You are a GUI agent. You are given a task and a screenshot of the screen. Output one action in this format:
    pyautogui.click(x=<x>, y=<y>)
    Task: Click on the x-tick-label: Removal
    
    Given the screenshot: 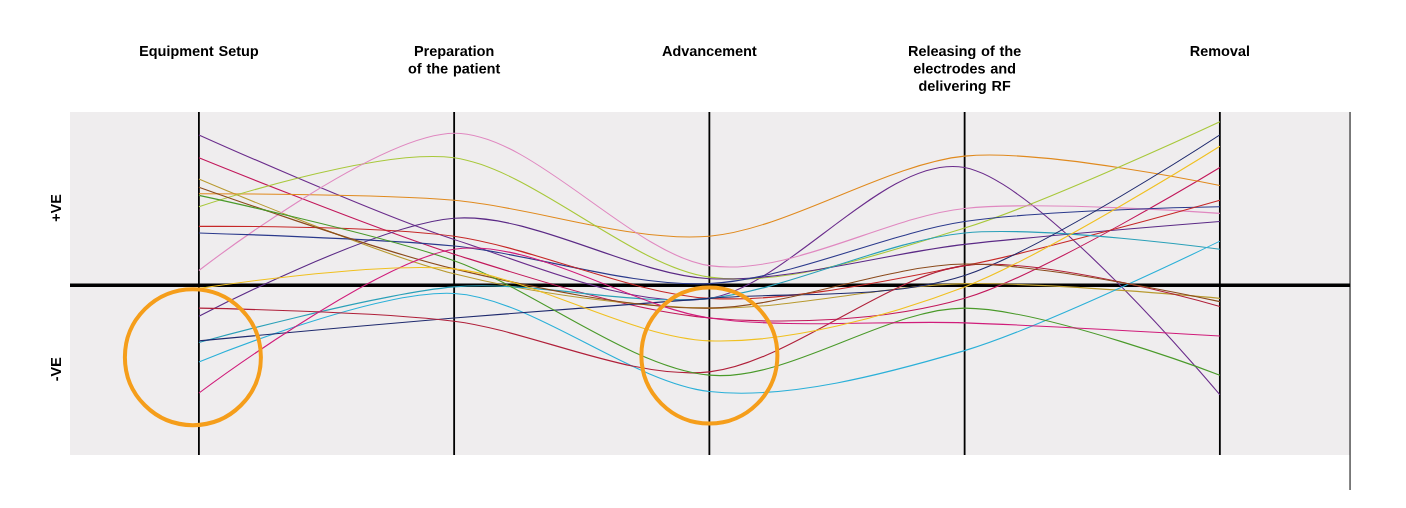 What is the action you would take?
    pyautogui.click(x=1219, y=51)
    